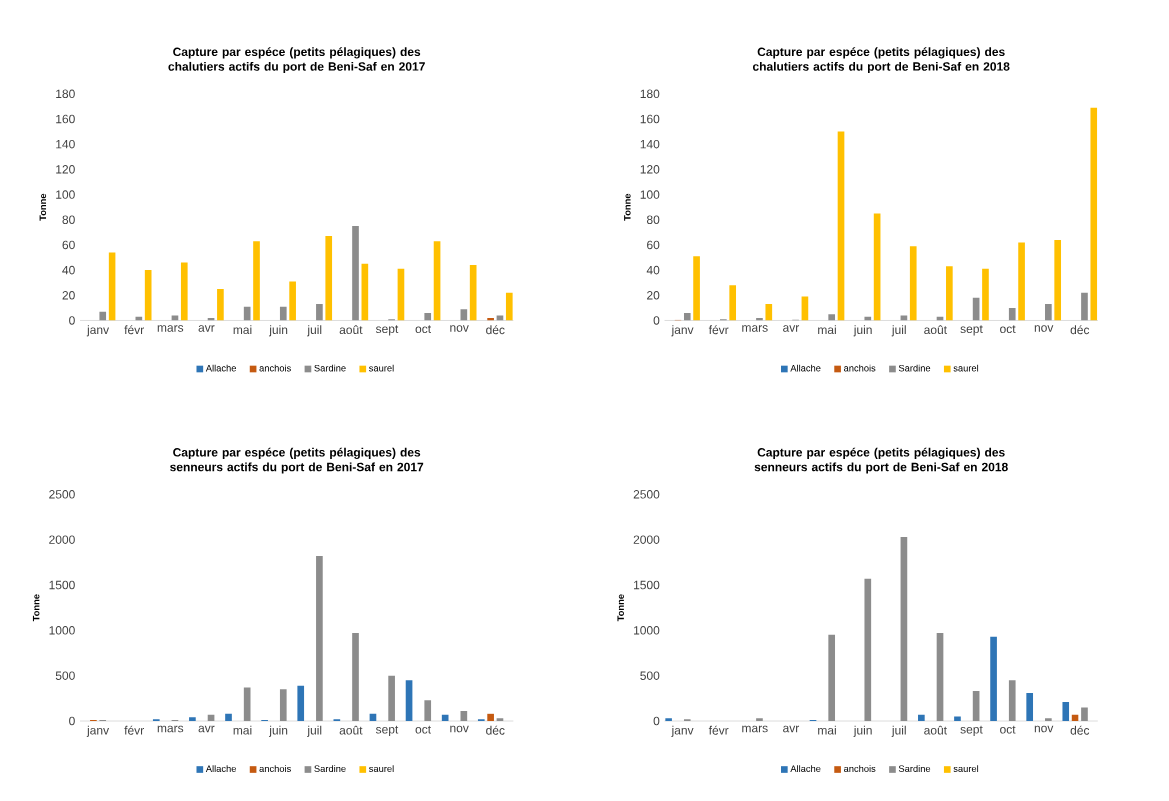  What do you see at coordinates (646, 539) in the screenshot?
I see `y-tick-label: 2000` at bounding box center [646, 539].